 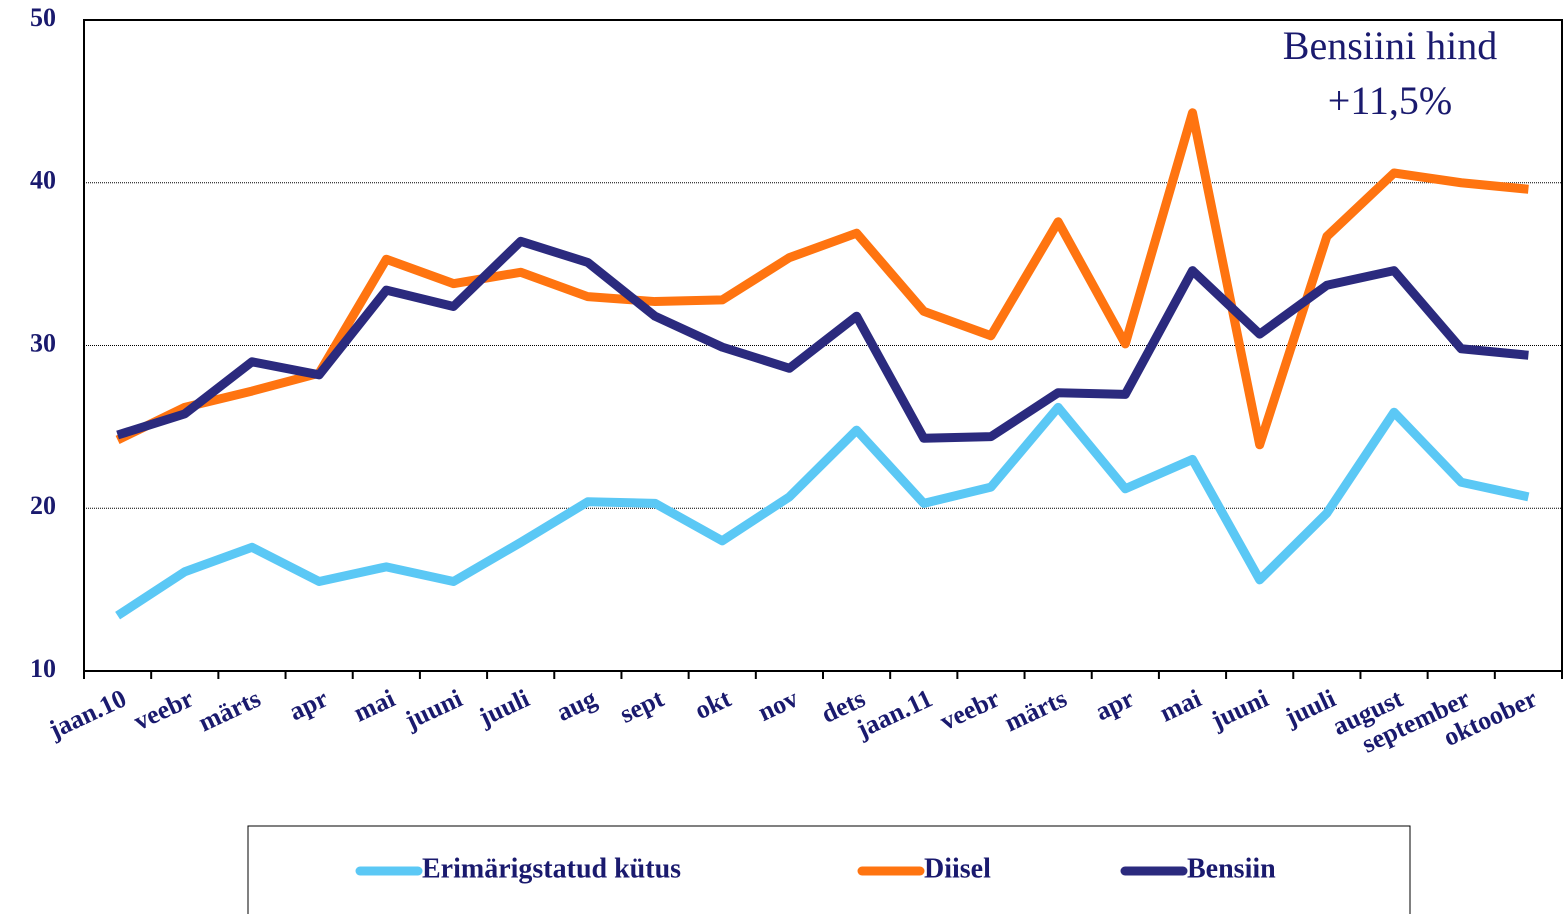 I want to click on legend-label: Diisel, so click(x=957, y=868).